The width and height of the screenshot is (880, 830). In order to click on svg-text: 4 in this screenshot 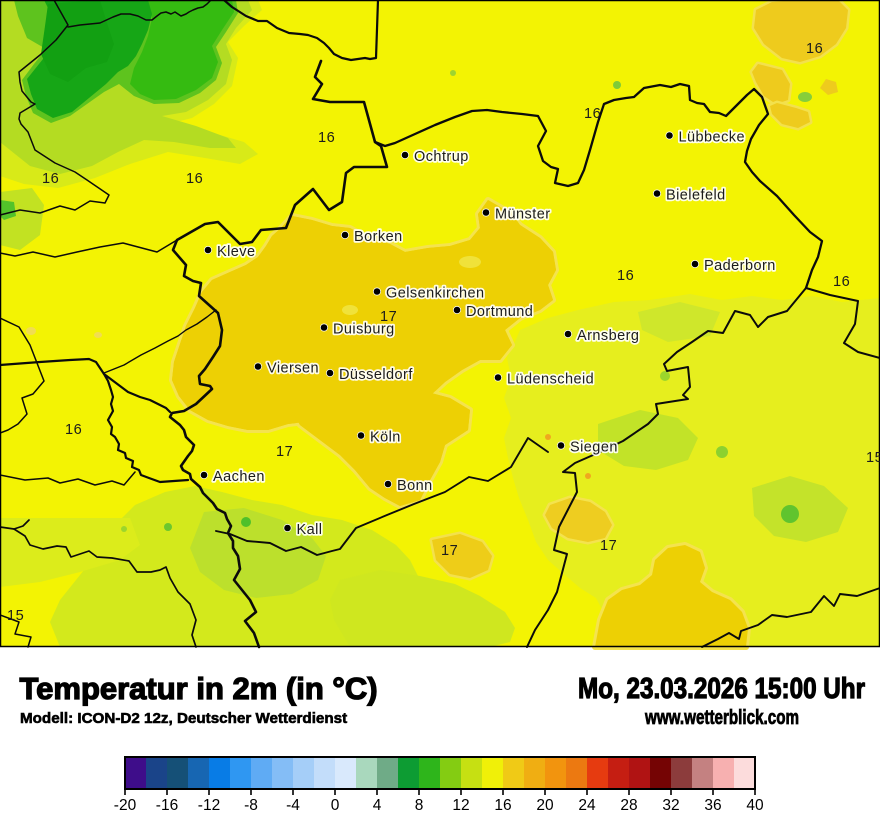, I will do `click(377, 805)`.